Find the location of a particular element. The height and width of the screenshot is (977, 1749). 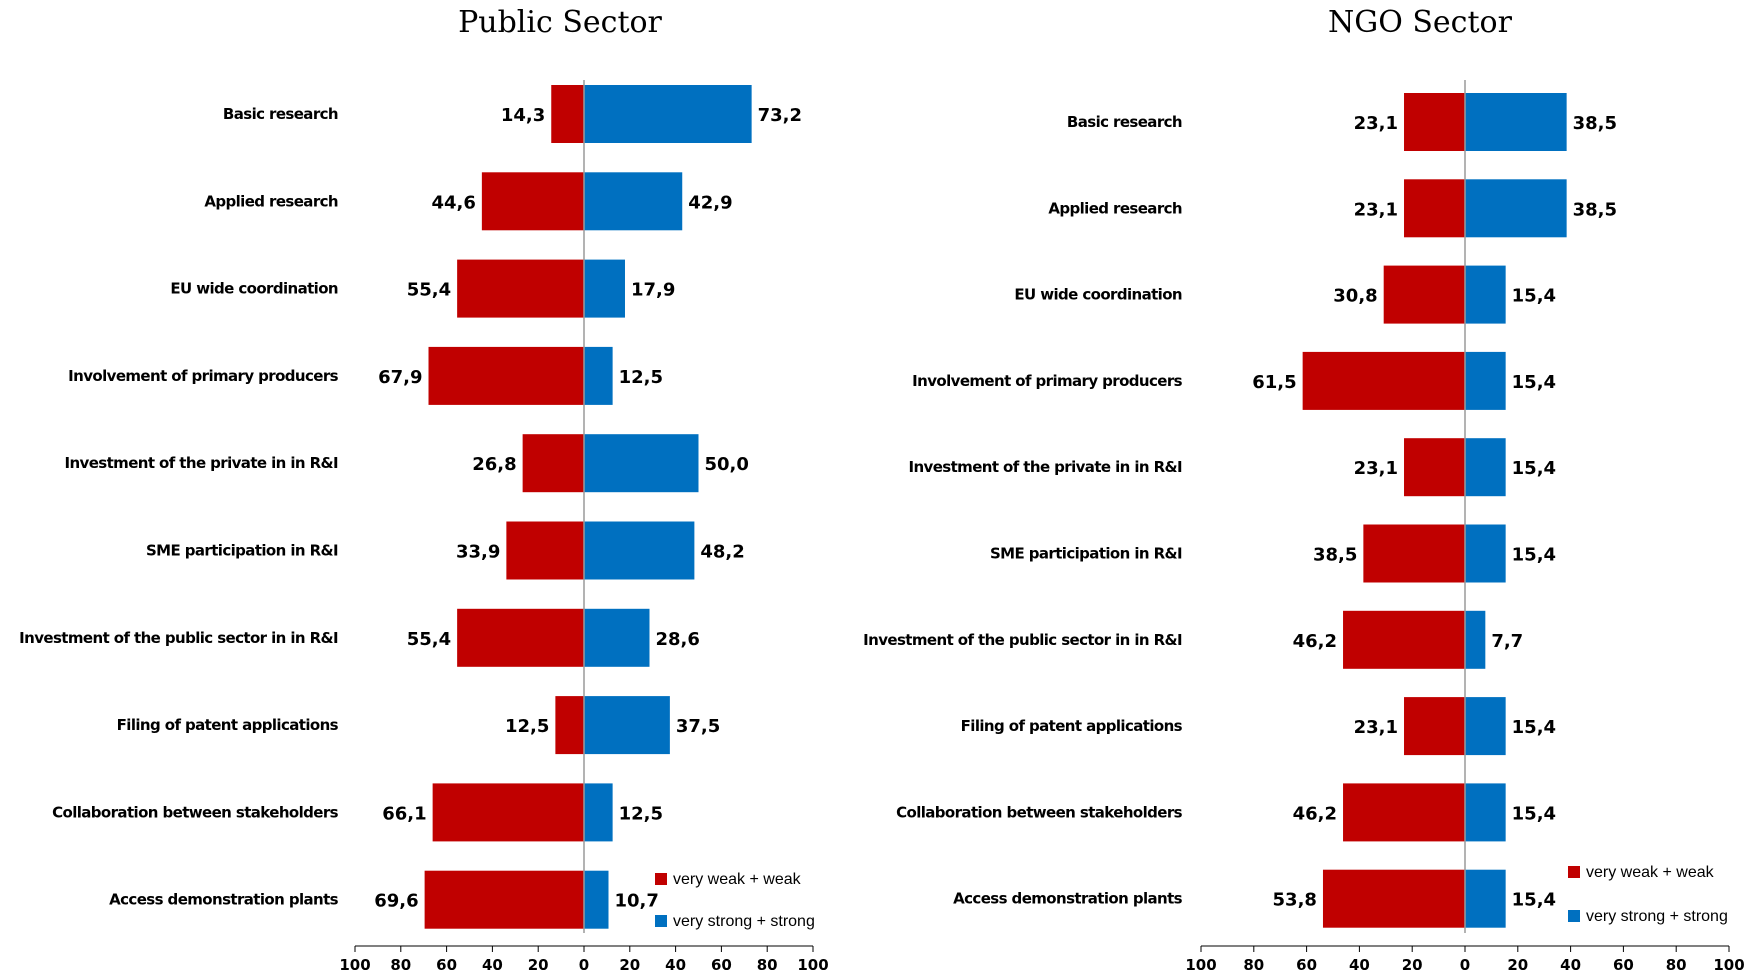

x-tick-label: 0 is located at coordinates (1465, 965).